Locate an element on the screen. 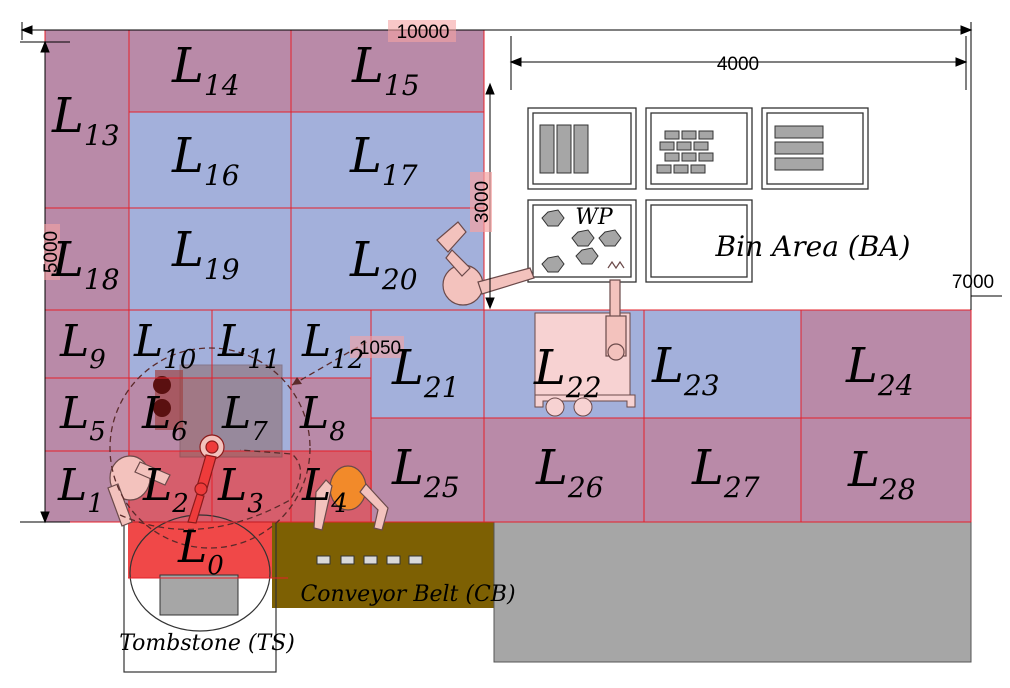  zone-label-L26: L26 is located at coordinates (569, 472).